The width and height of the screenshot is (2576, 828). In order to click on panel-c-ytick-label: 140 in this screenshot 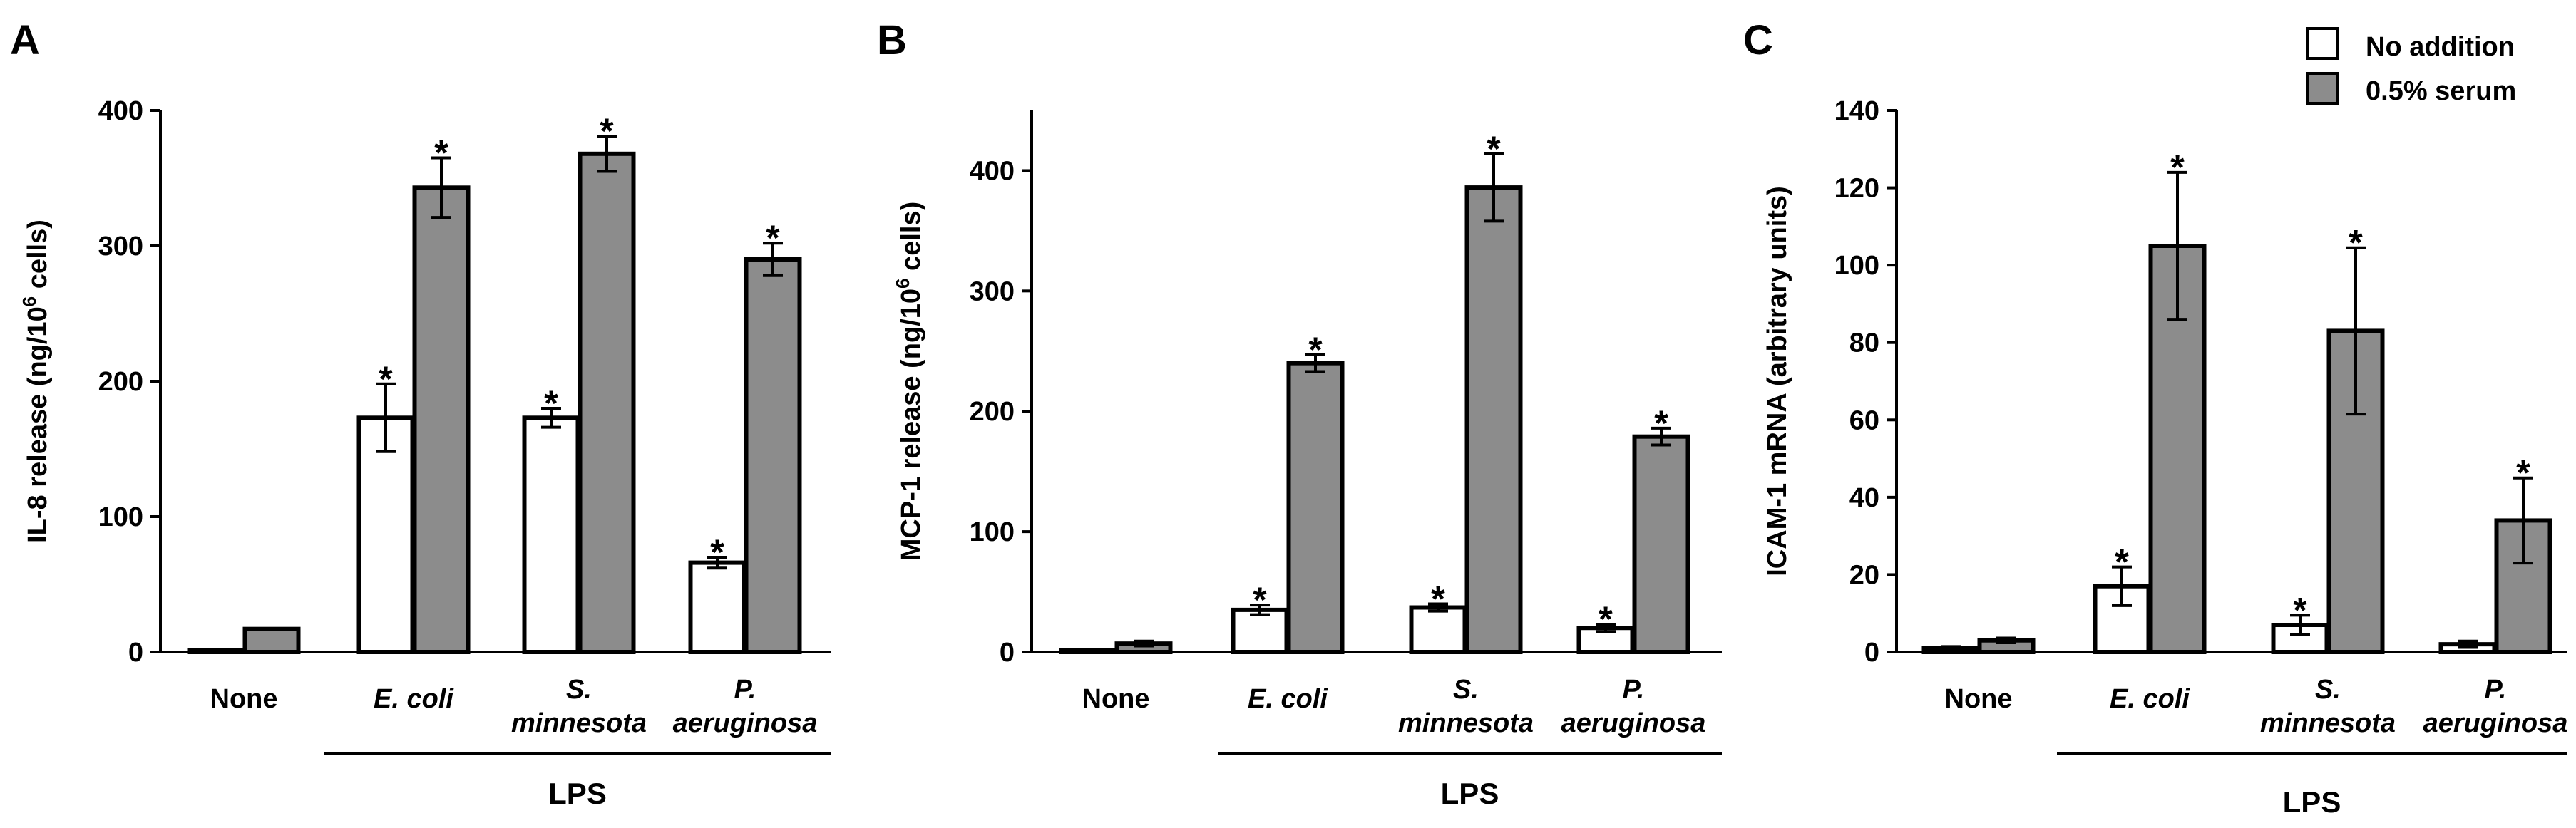, I will do `click(1856, 111)`.